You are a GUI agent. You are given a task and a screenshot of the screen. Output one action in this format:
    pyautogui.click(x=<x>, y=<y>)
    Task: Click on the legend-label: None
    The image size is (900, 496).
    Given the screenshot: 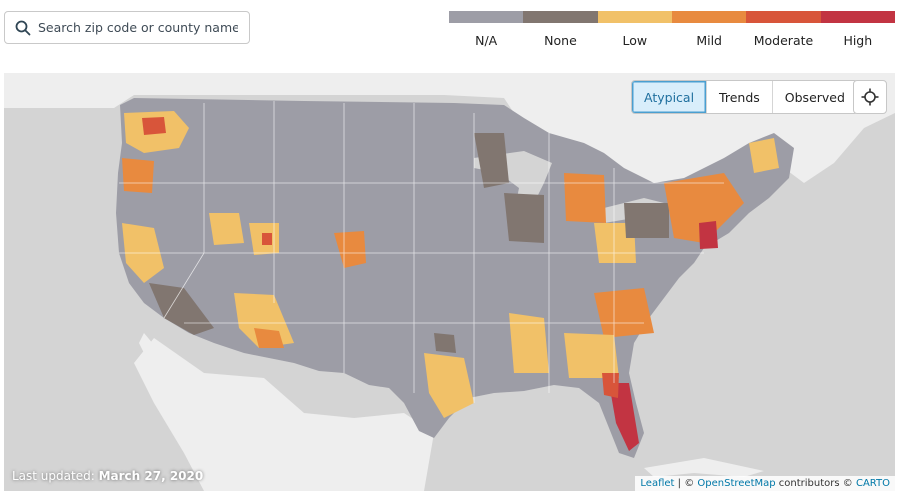 What is the action you would take?
    pyautogui.click(x=560, y=40)
    